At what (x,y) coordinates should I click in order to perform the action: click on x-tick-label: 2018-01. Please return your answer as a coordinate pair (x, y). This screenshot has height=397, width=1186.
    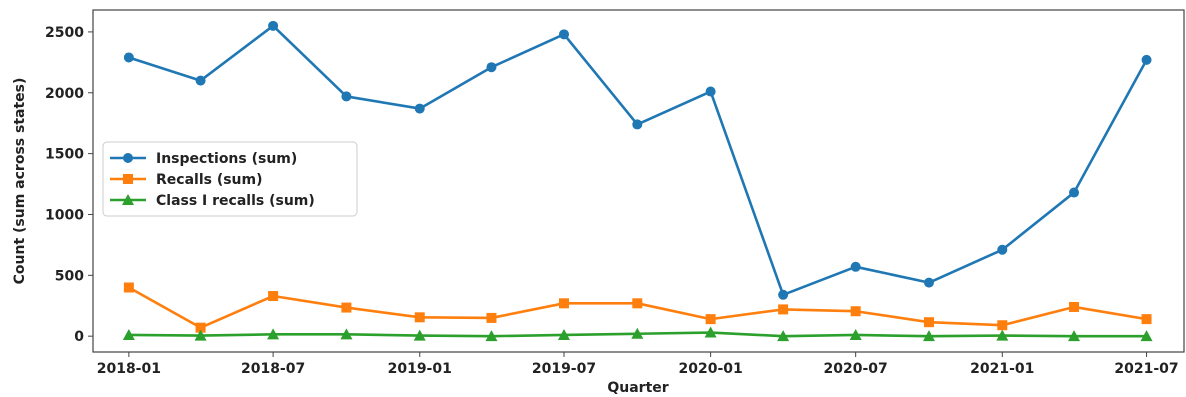
    Looking at the image, I should click on (129, 369).